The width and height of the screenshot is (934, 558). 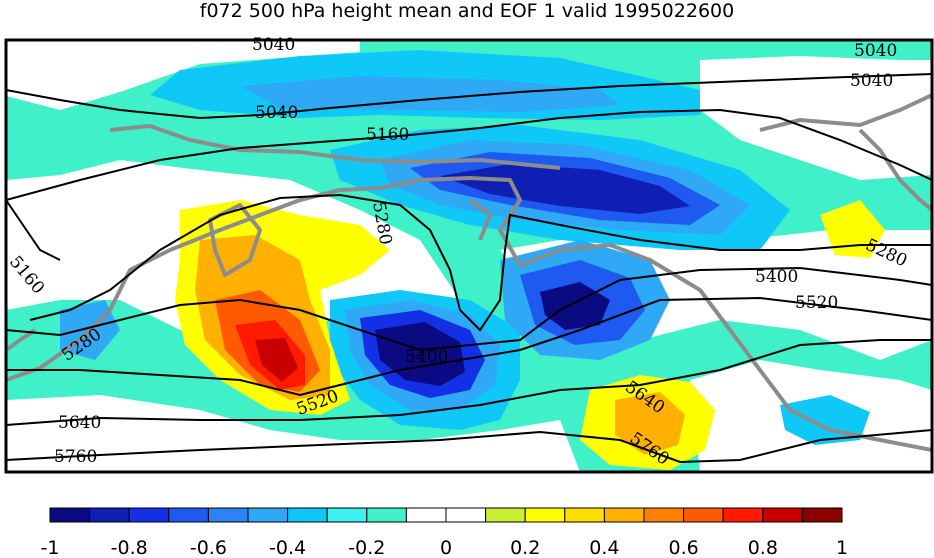 What do you see at coordinates (208, 547) in the screenshot?
I see `colorbar-tick-label: -0.6` at bounding box center [208, 547].